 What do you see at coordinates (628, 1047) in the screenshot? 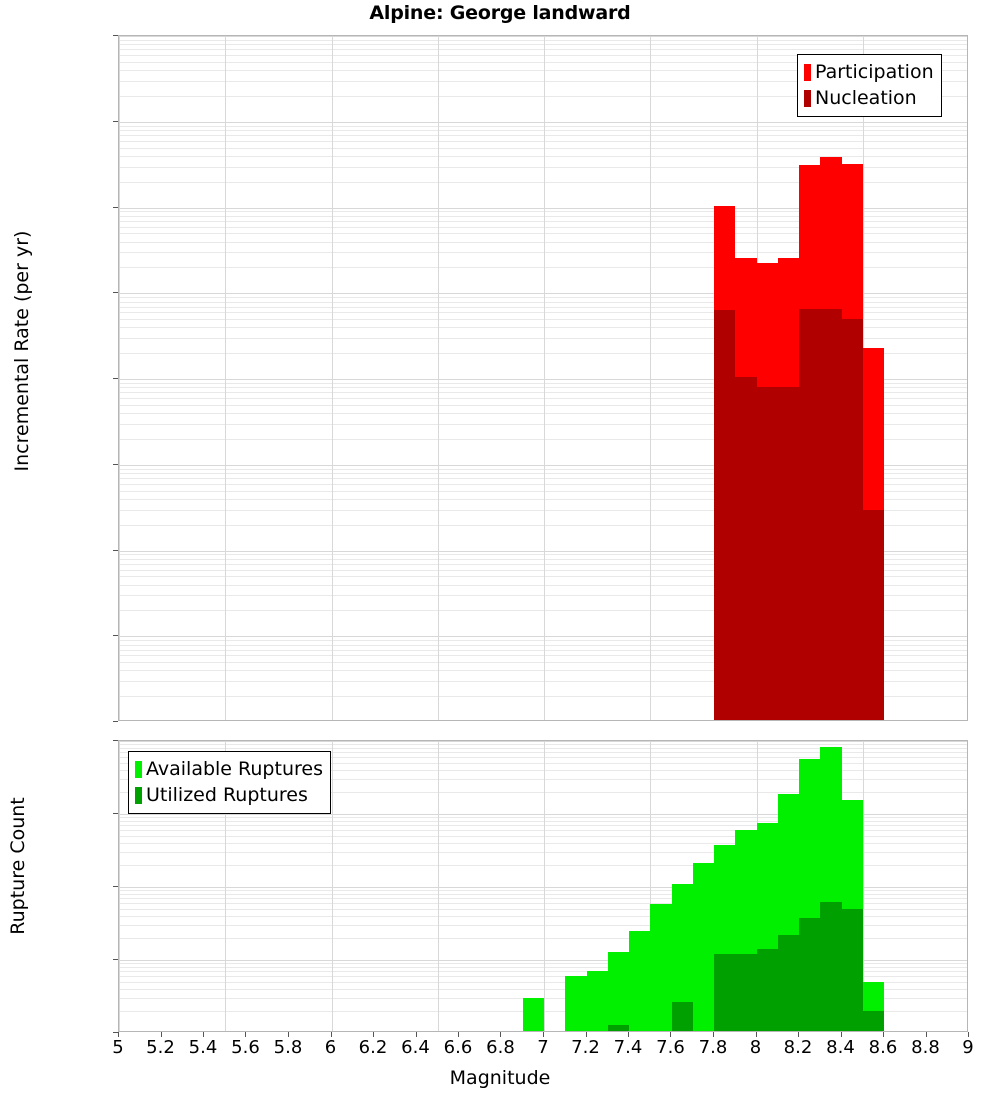
I see `x-tick-7-4: 7.4` at bounding box center [628, 1047].